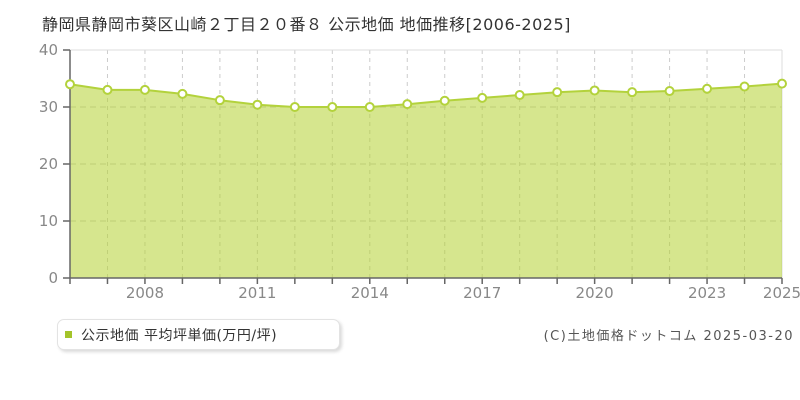 The width and height of the screenshot is (800, 400). What do you see at coordinates (519, 95) in the screenshot?
I see `data-point-2018` at bounding box center [519, 95].